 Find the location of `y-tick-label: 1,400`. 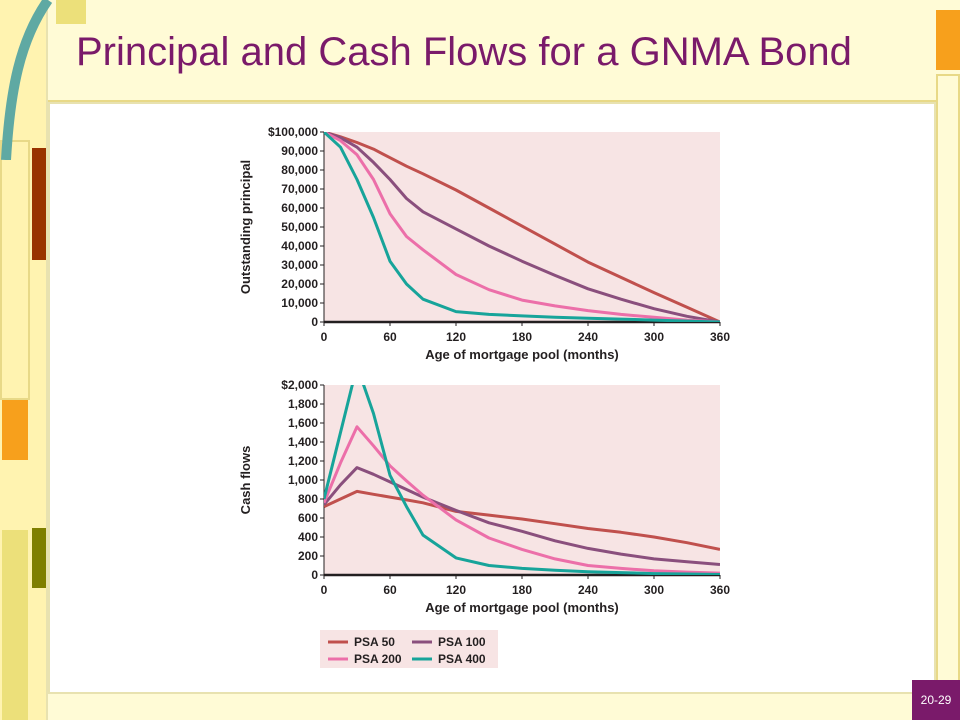

y-tick-label: 1,400 is located at coordinates (303, 442).